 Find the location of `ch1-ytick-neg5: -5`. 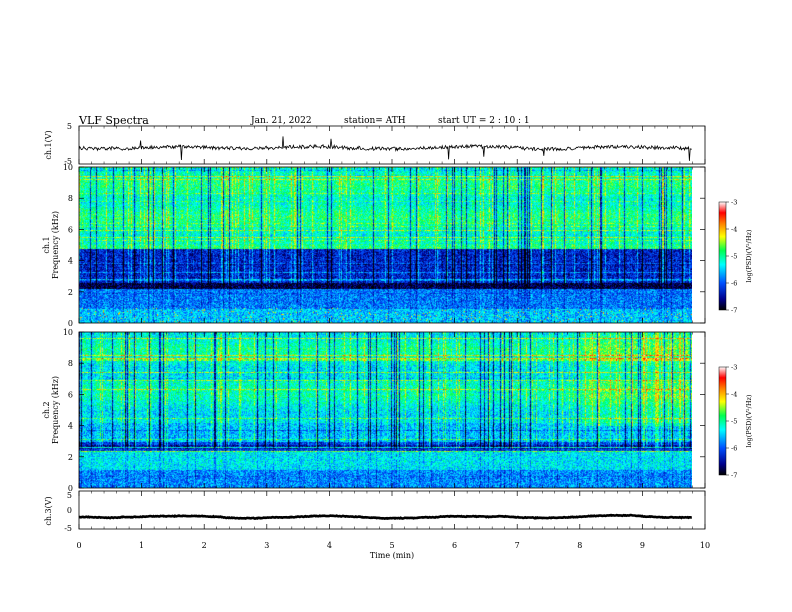

ch1-ytick-neg5: -5 is located at coordinates (68, 161).